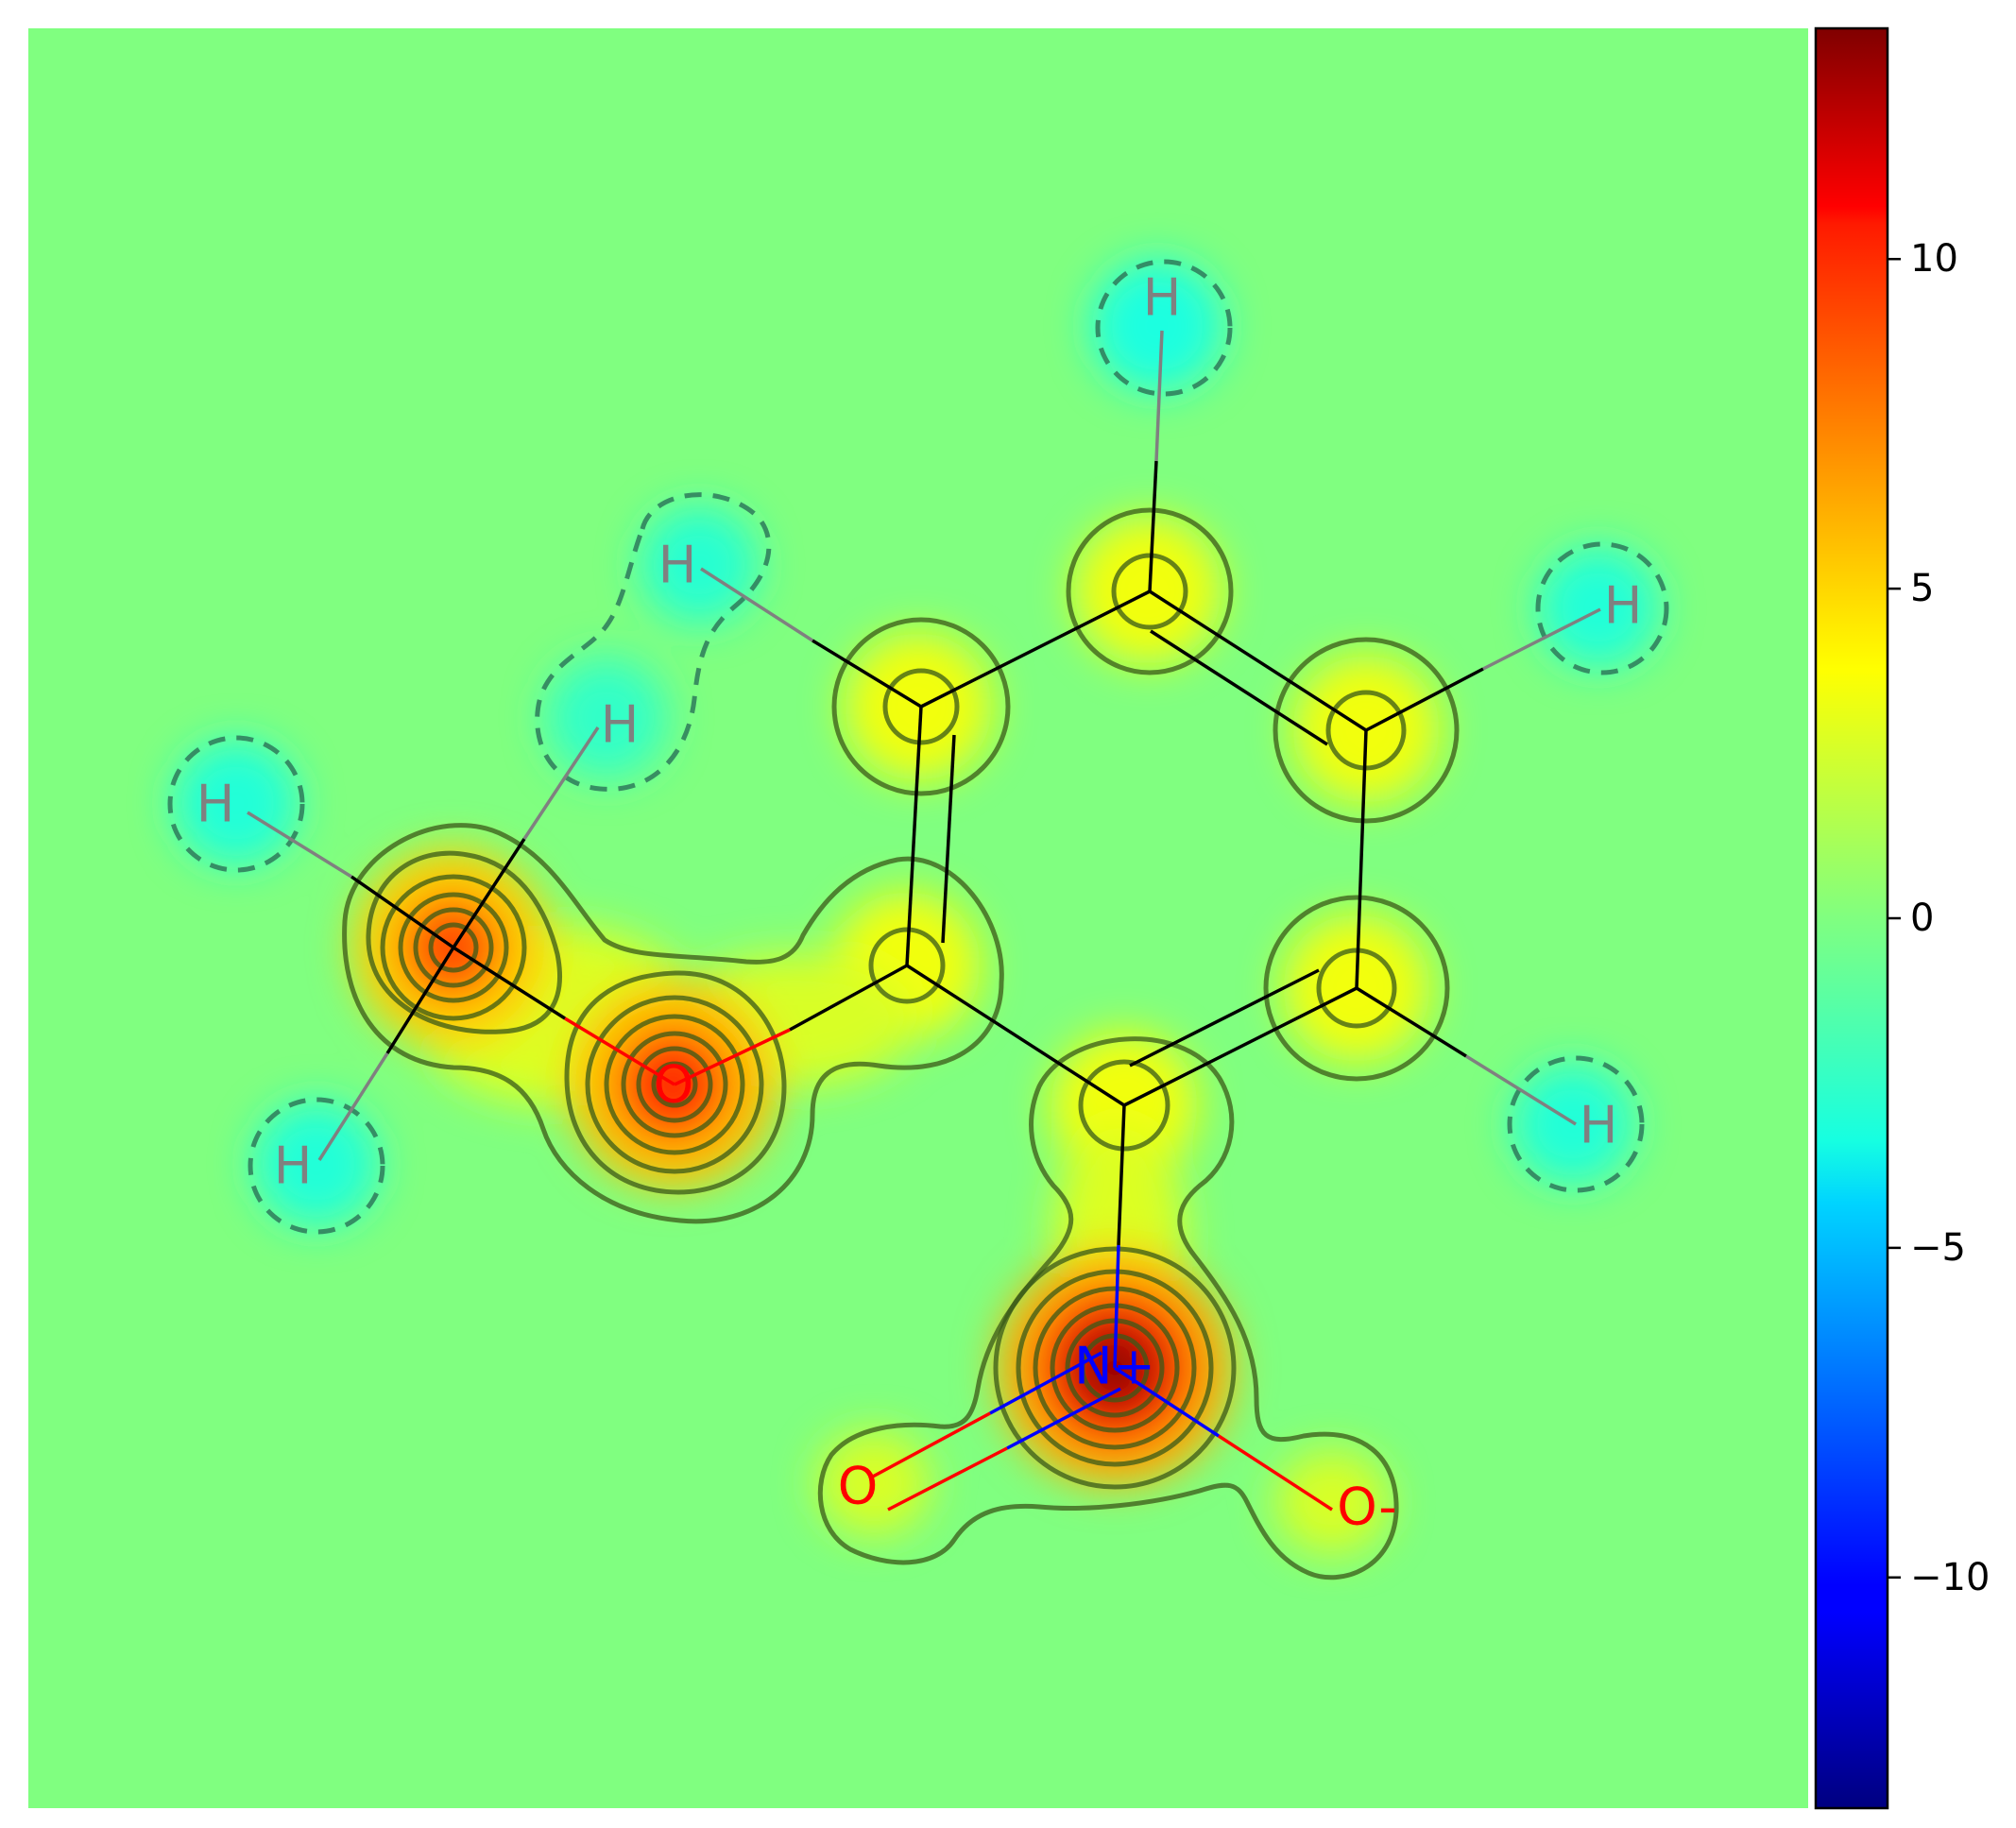 Image resolution: width=2016 pixels, height=1828 pixels. I want to click on contour-nitro-envelope, so click(1108, 1308).